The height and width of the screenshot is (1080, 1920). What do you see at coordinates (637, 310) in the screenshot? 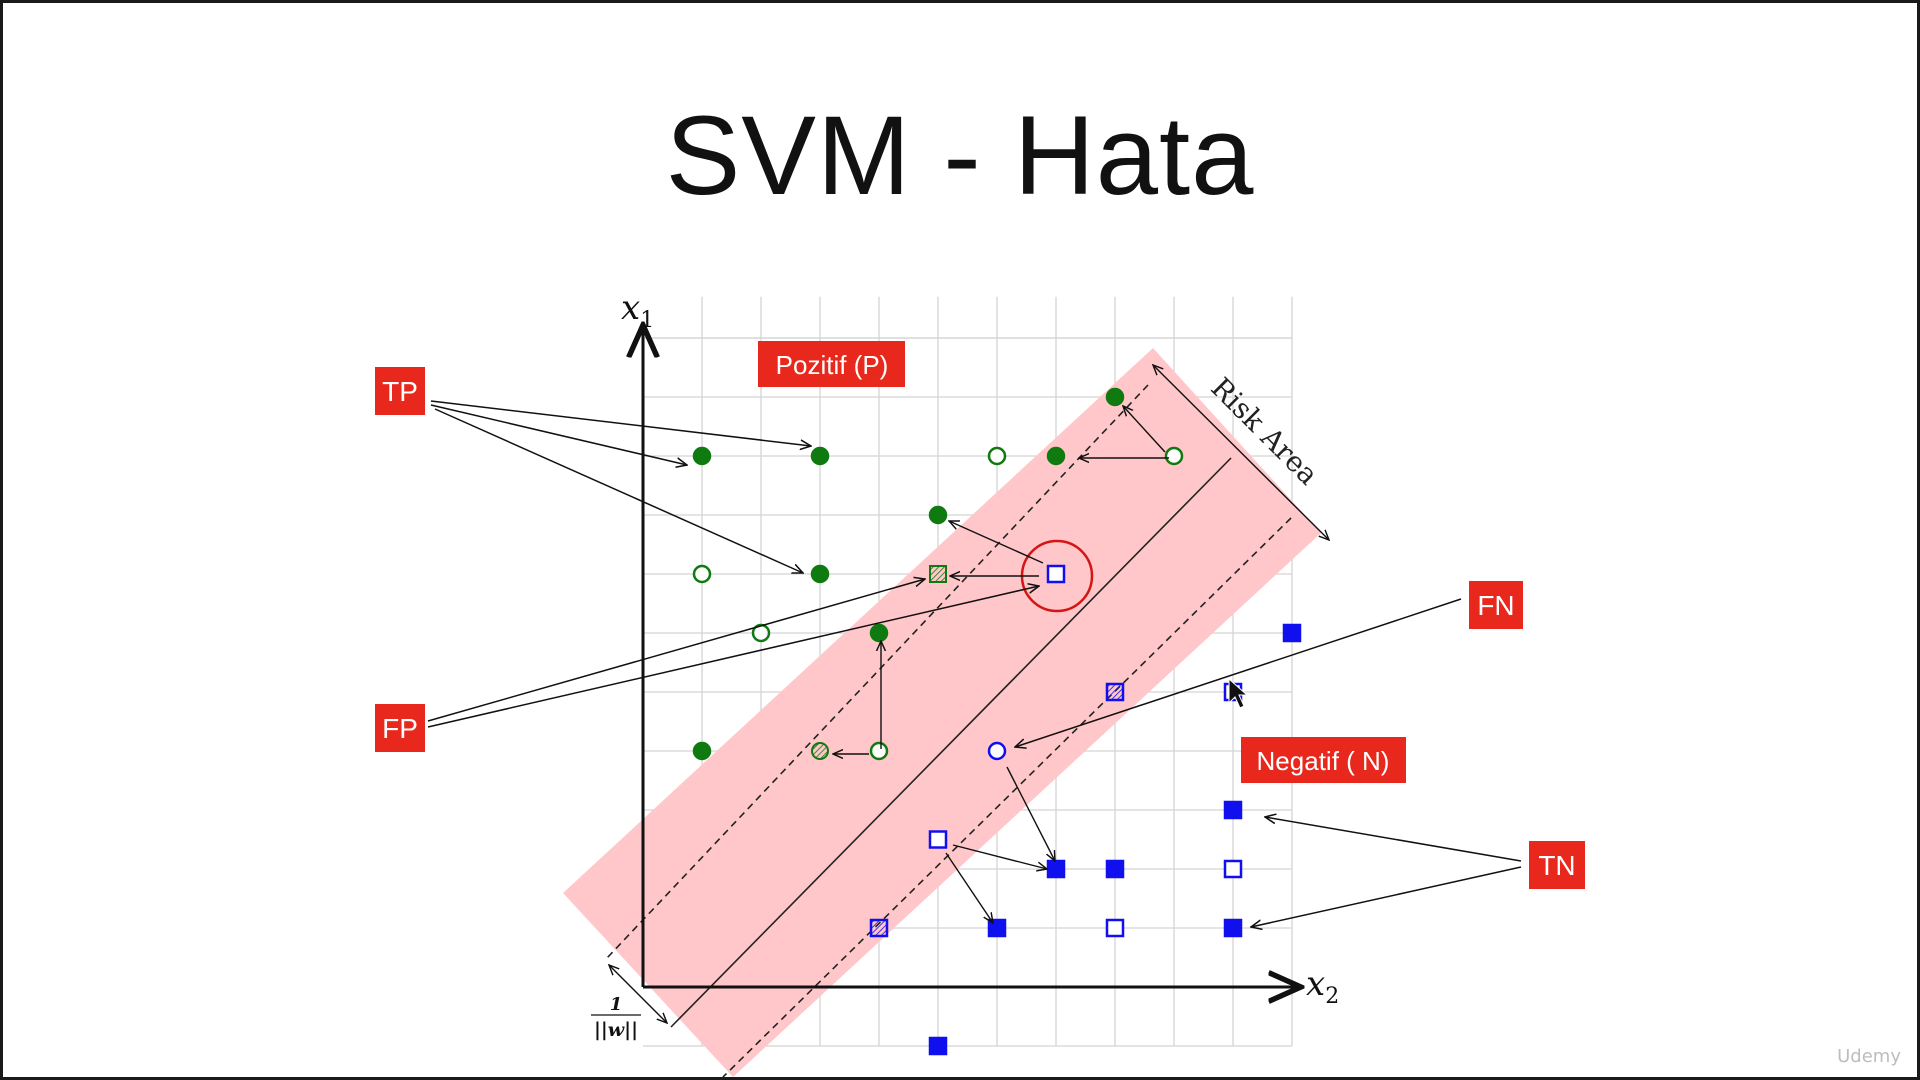
I see `x1-label: x1` at bounding box center [637, 310].